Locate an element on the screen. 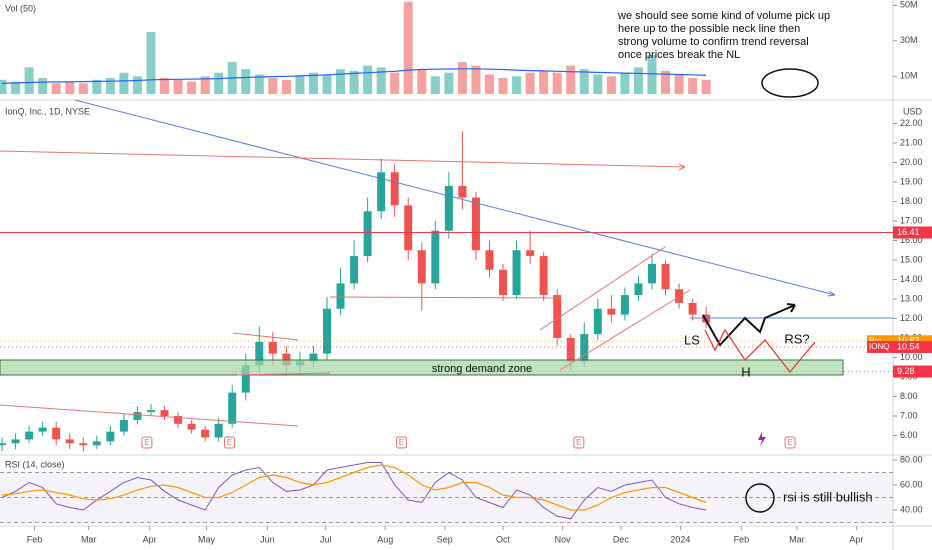 The width and height of the screenshot is (932, 550). demand-zone is located at coordinates (422, 367).